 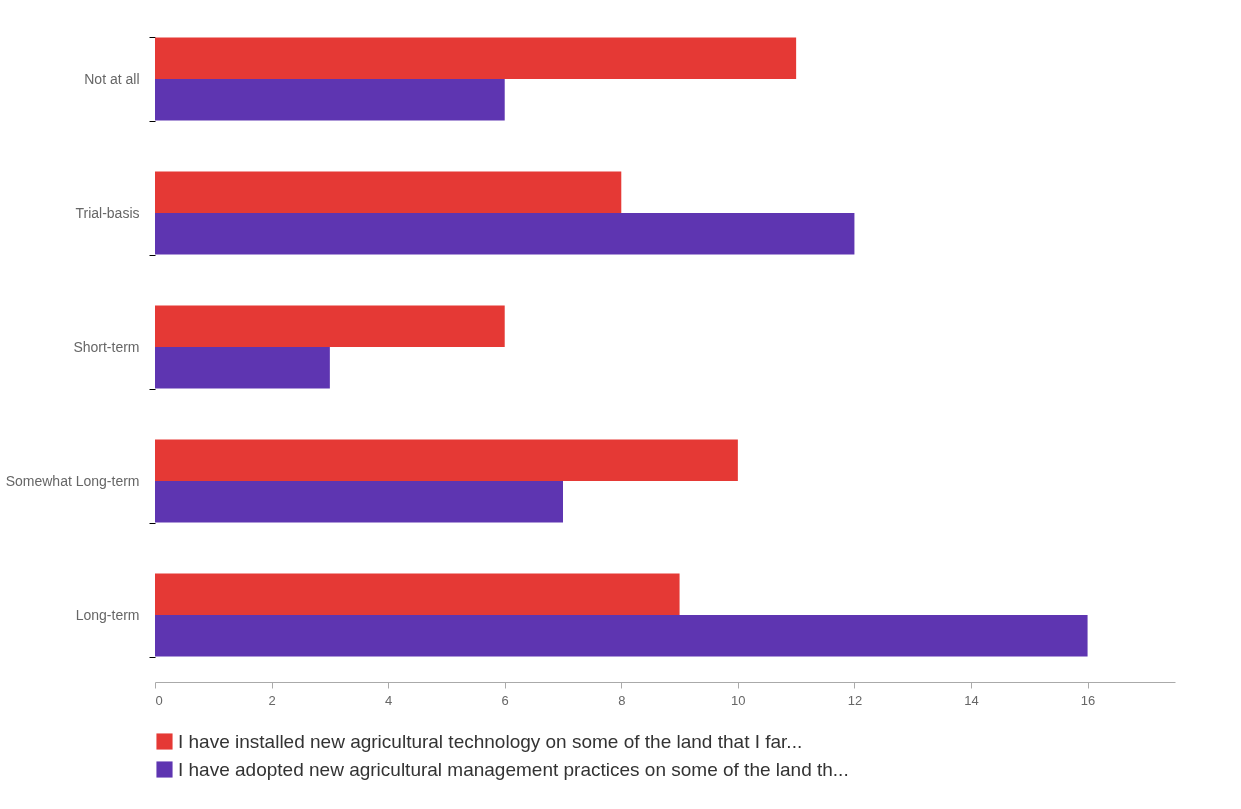 I want to click on x-tick-label: 4, so click(x=389, y=700).